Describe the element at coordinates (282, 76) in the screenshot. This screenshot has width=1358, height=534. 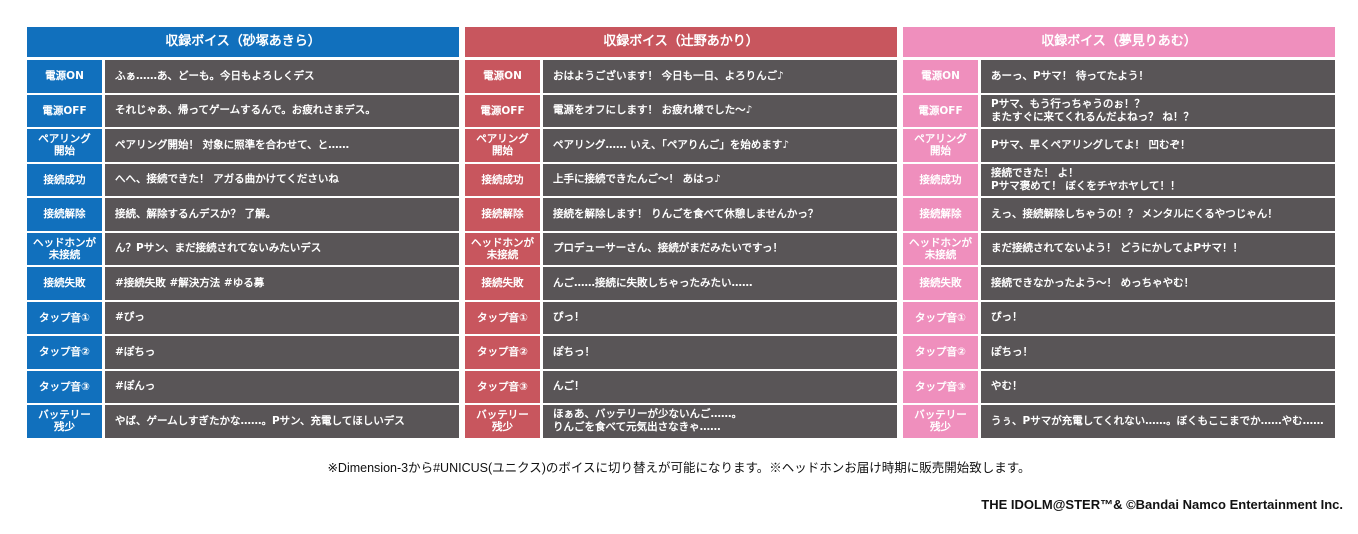
I see `row-voice-line: ふぁ……あ、どーも。今日もよろしくデス` at that location.